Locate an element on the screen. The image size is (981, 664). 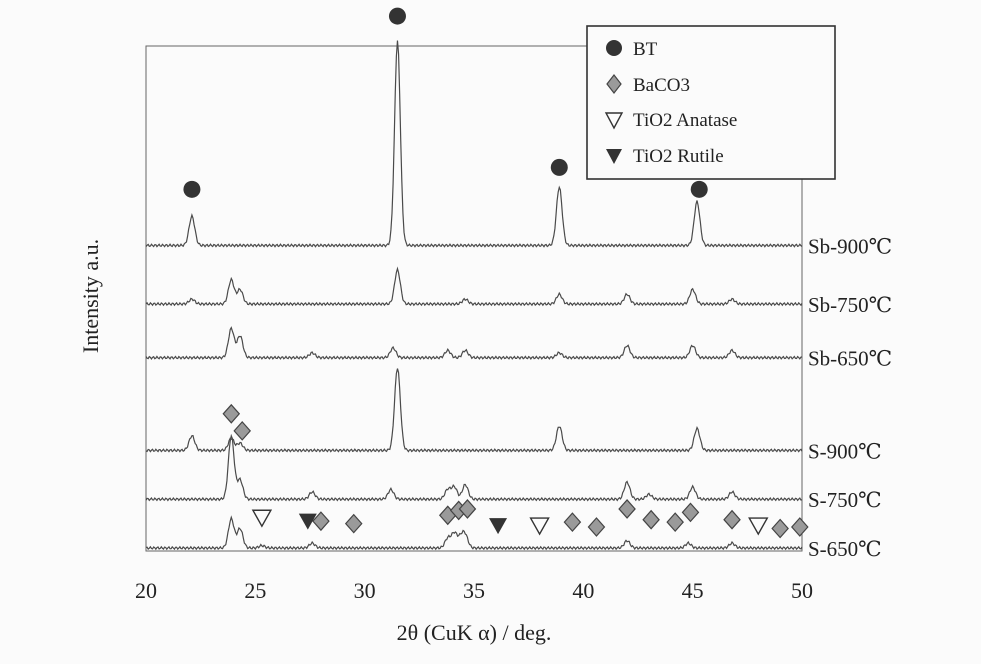
x-axis-title: 2θ (CuK α) / deg. is located at coordinates (474, 632).